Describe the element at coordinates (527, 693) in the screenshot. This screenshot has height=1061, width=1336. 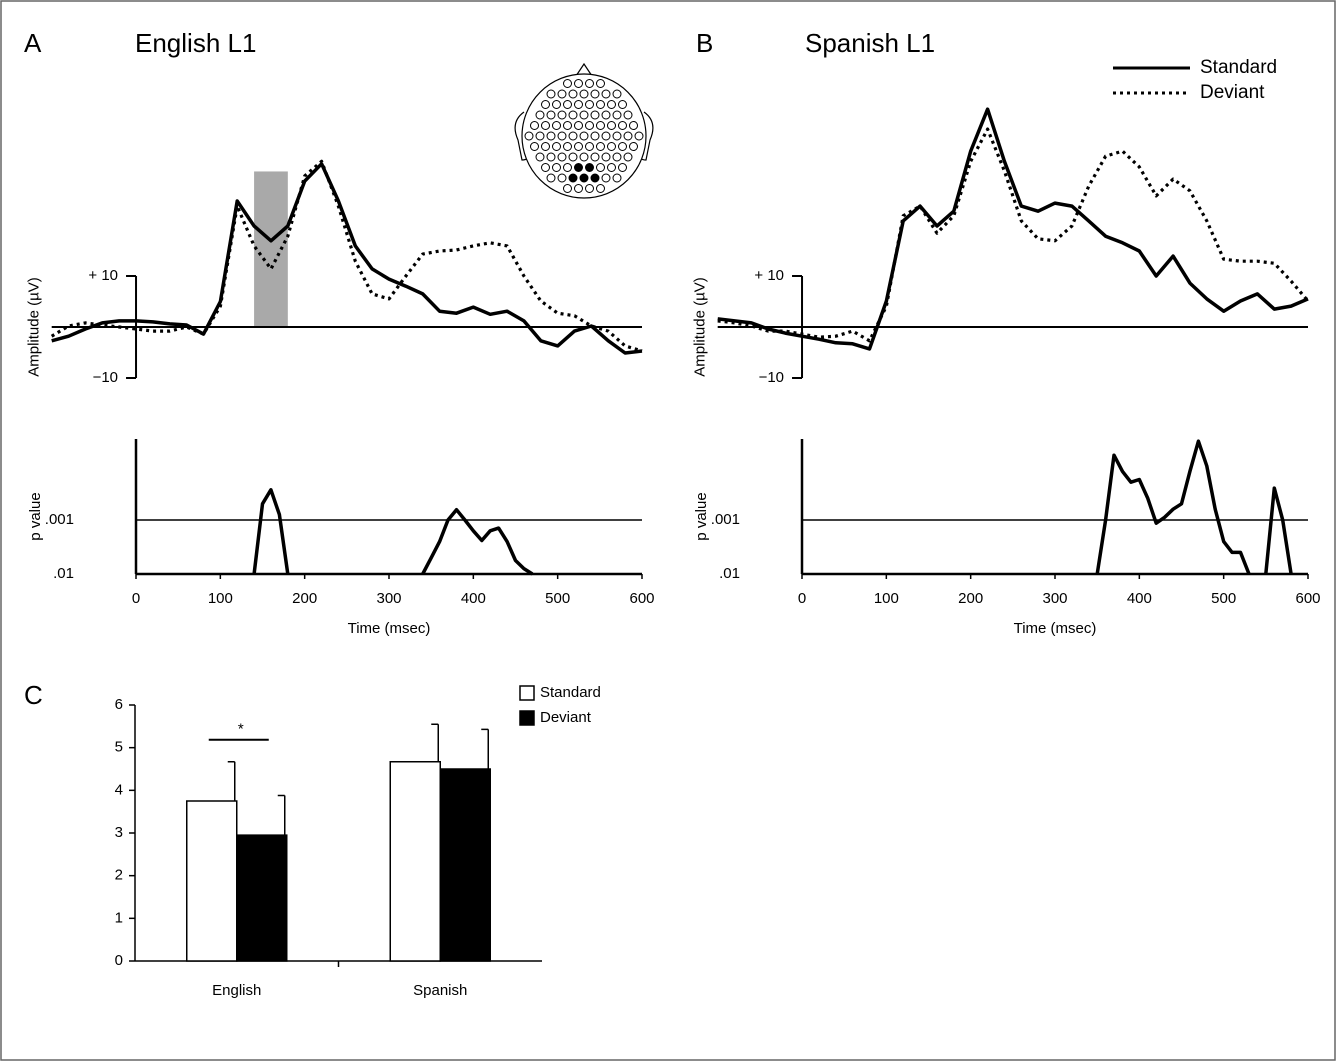
I see `legend-swatch` at that location.